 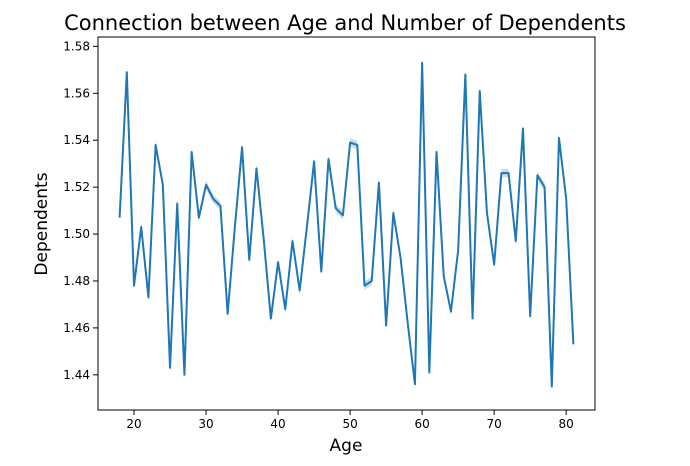 I want to click on x-tick-label: 20, so click(x=133, y=424).